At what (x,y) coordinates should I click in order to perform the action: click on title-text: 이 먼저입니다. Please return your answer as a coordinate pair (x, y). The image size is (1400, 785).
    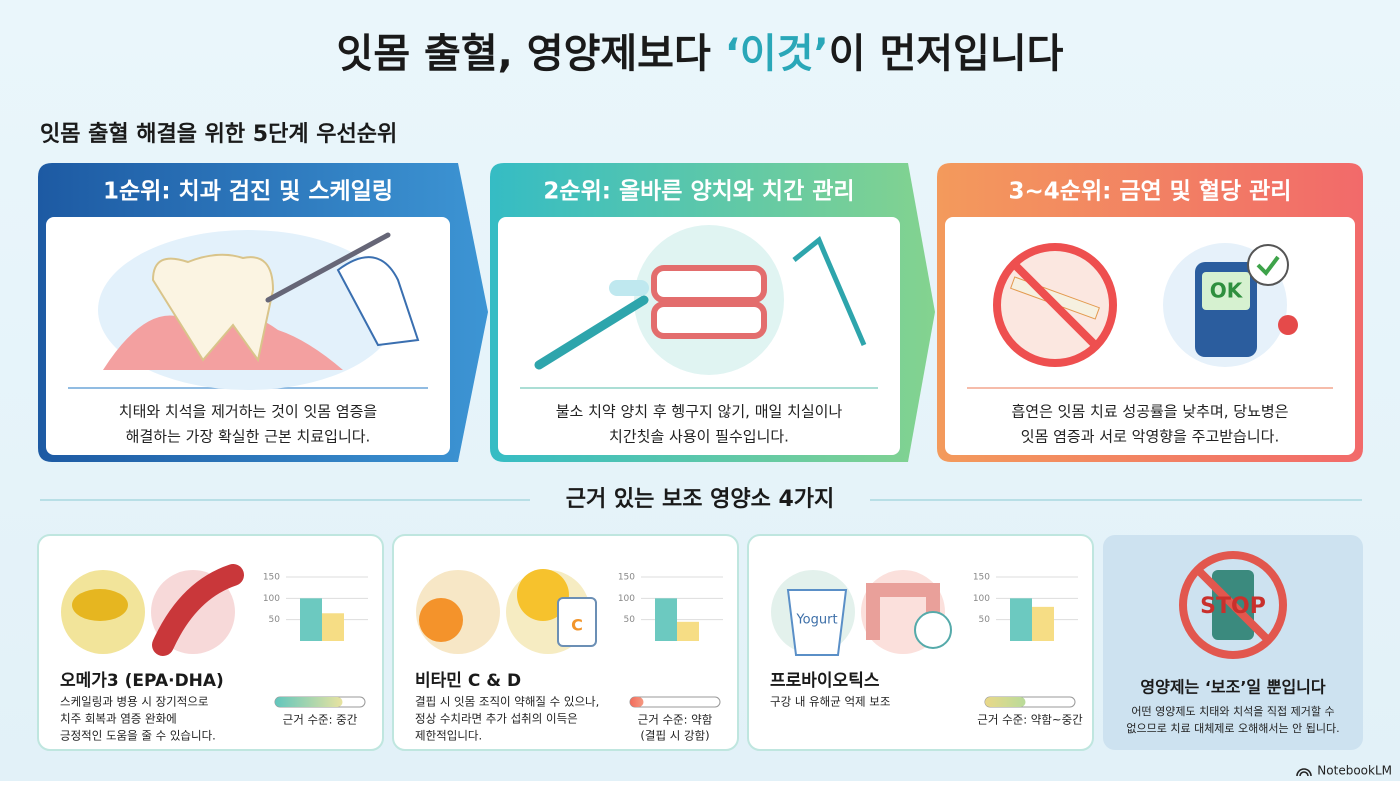
    Looking at the image, I should click on (946, 54).